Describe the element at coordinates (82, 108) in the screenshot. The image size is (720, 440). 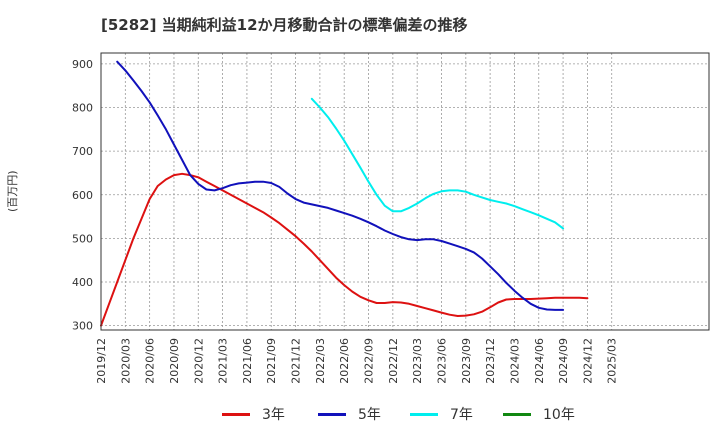
I see `y-tick-label: 800` at that location.